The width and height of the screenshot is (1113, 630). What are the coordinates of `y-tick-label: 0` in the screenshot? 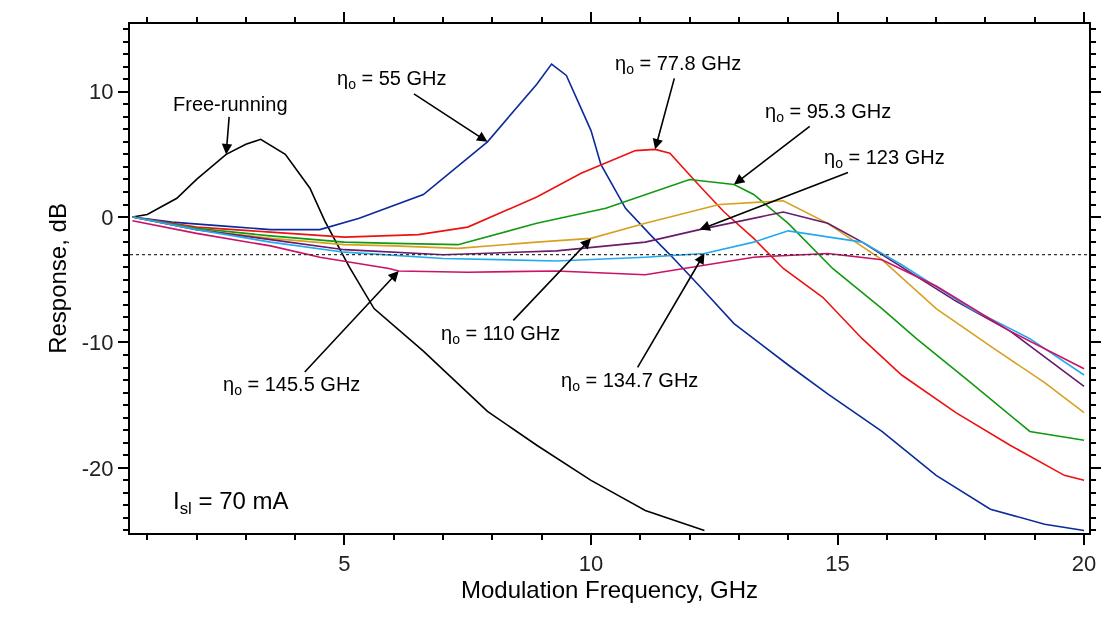 It's located at (107, 217).